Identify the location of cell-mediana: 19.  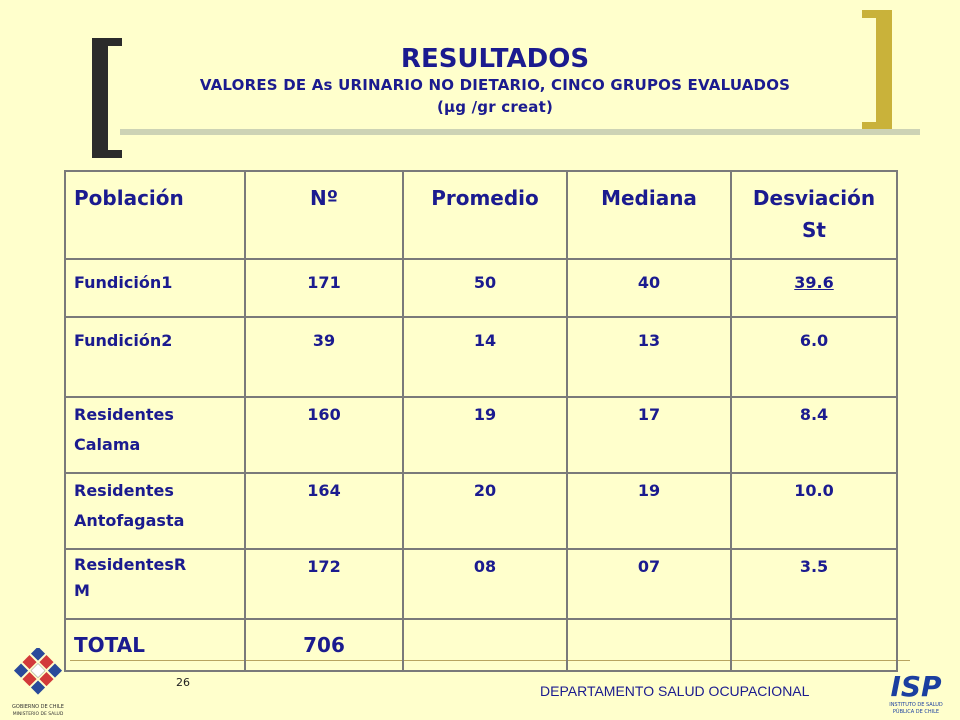
(649, 511).